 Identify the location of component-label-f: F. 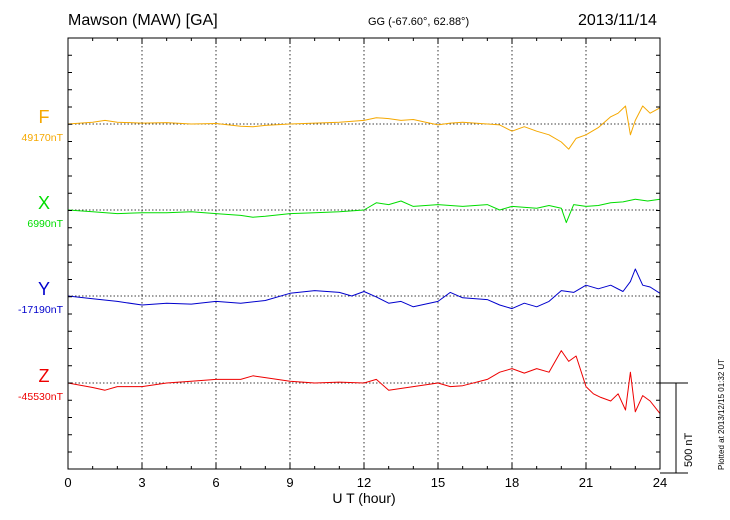
(44, 117).